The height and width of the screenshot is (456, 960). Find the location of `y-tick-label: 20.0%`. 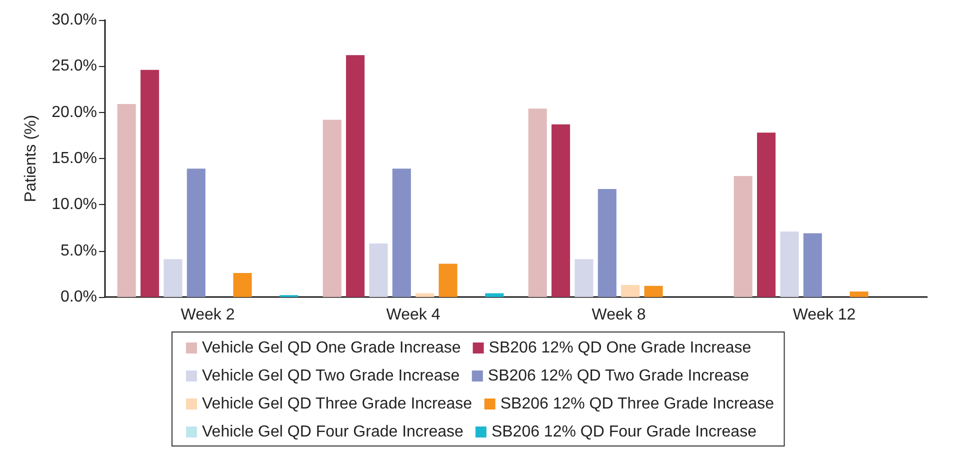

y-tick-label: 20.0% is located at coordinates (74, 112).